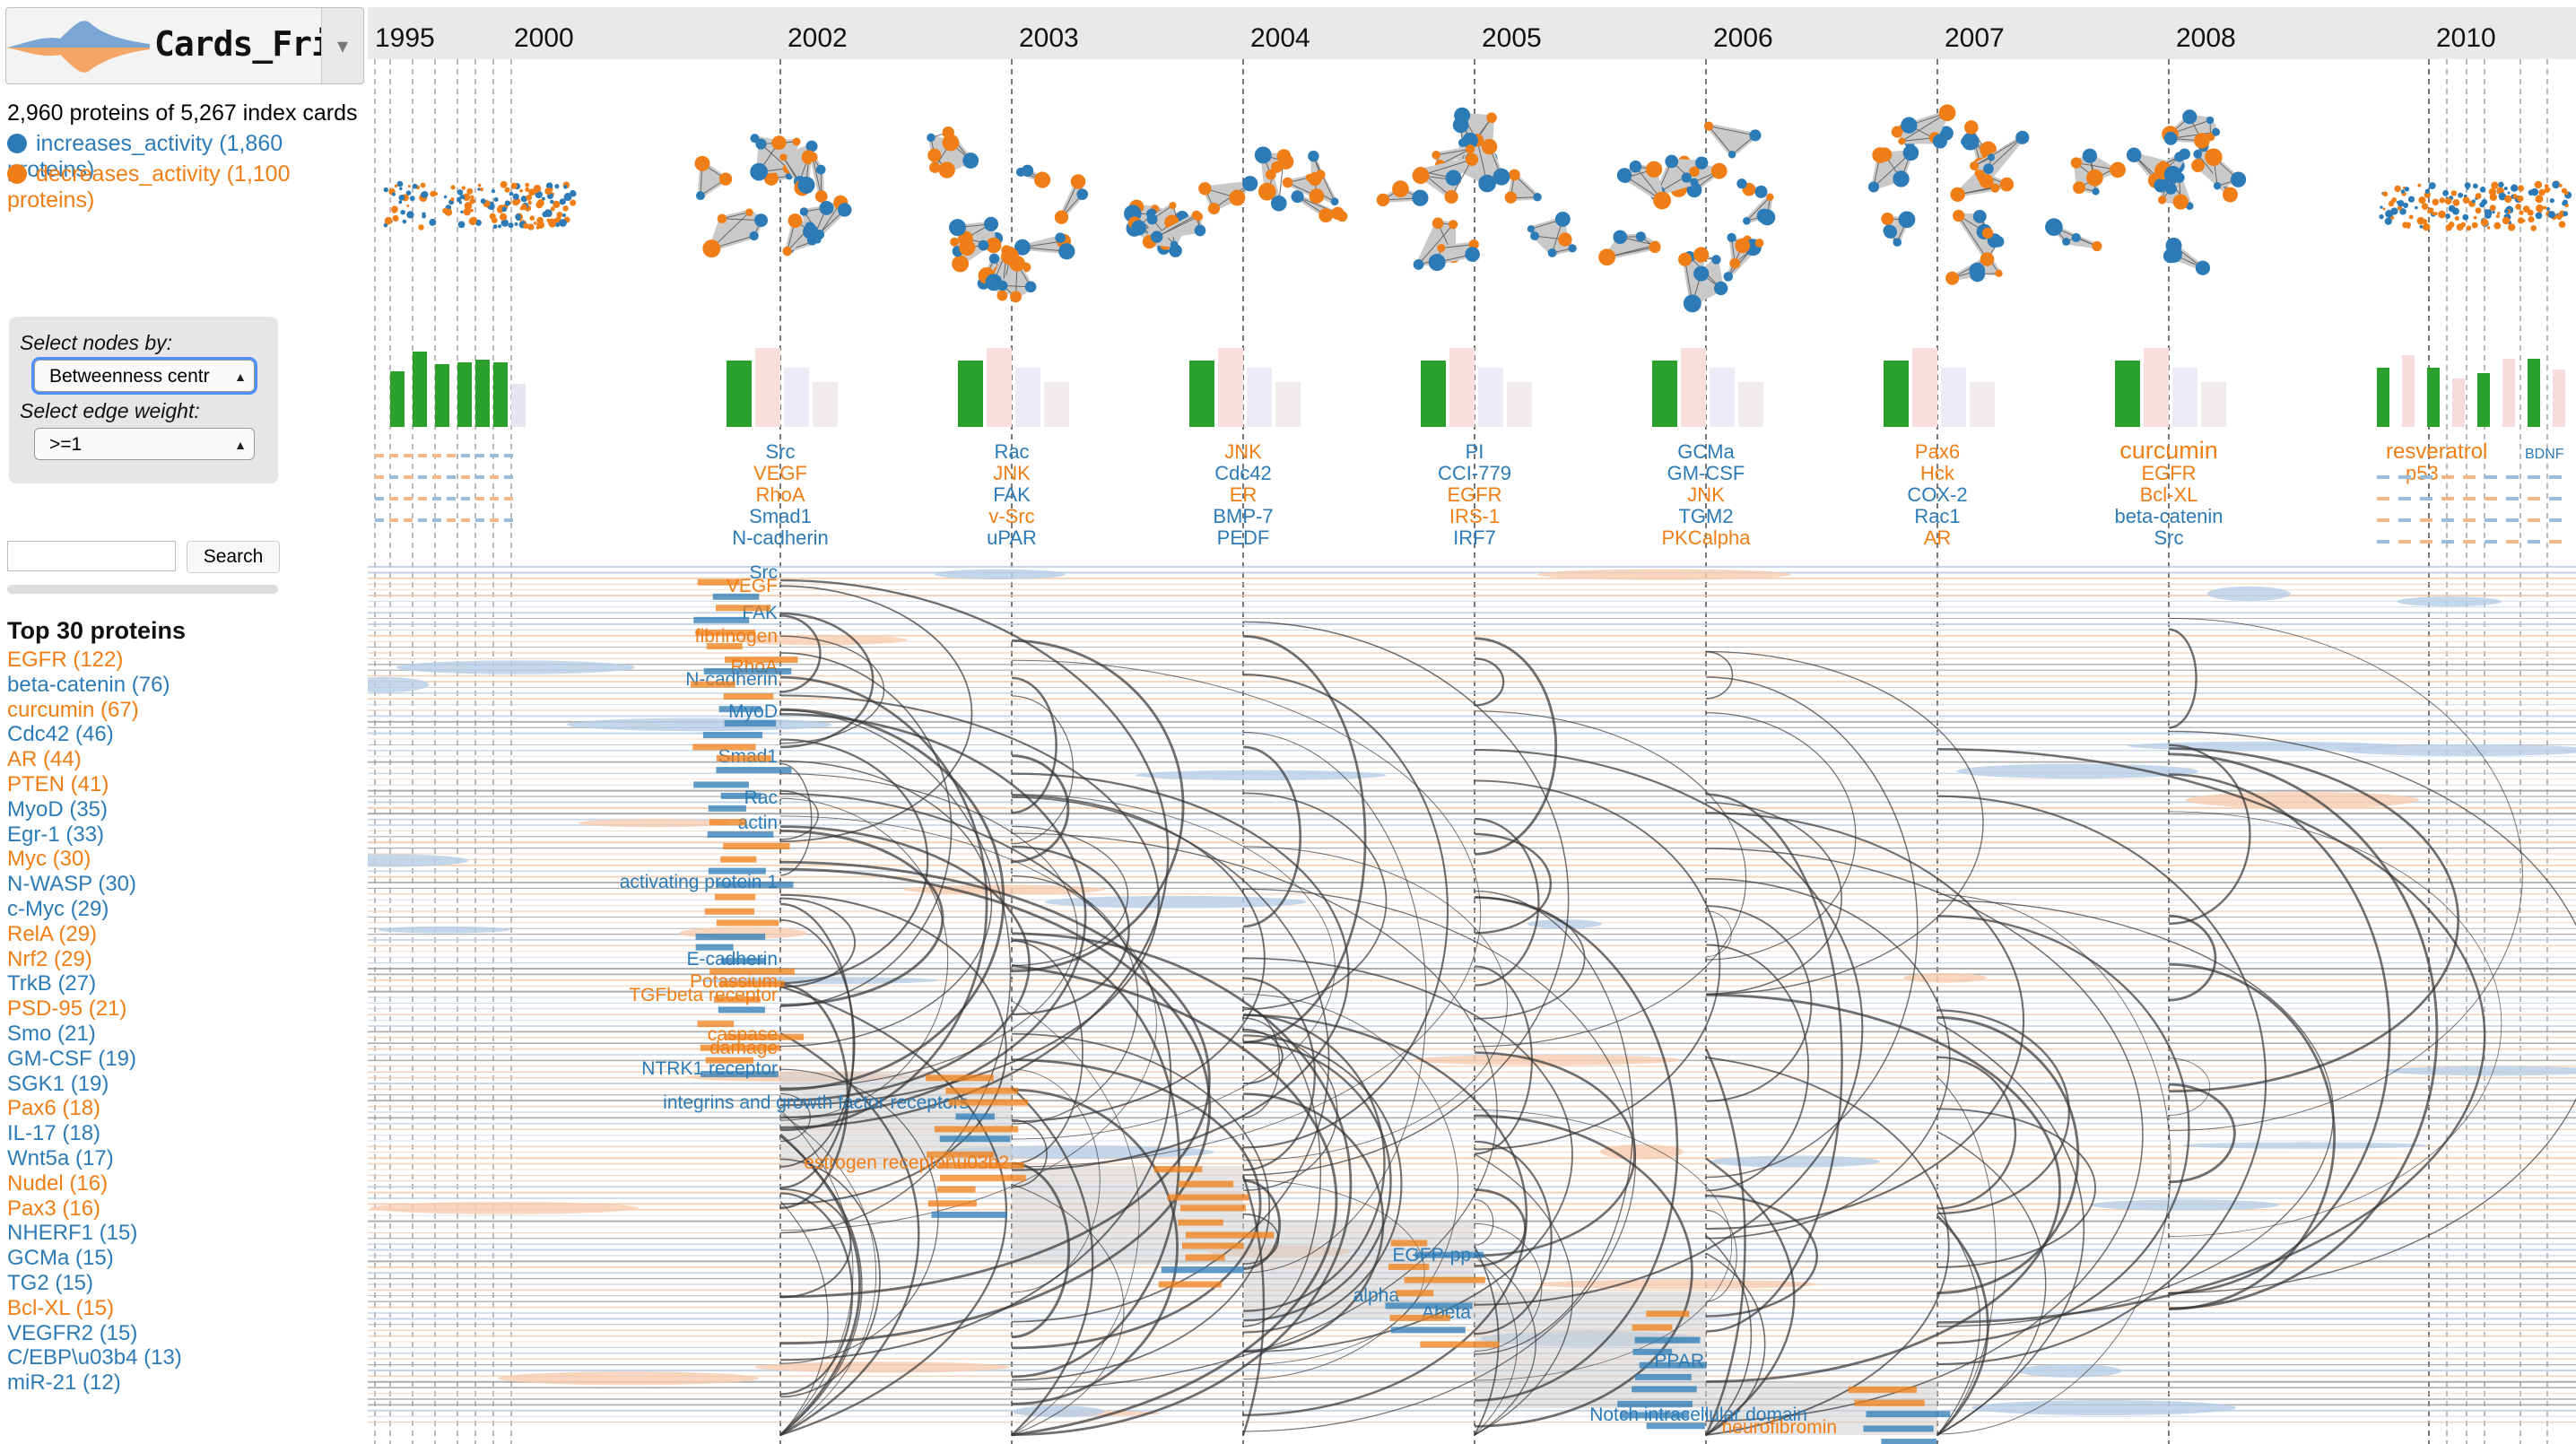 The width and height of the screenshot is (2576, 1444). What do you see at coordinates (51, 1033) in the screenshot?
I see `top-protein-item: Smo (21)` at bounding box center [51, 1033].